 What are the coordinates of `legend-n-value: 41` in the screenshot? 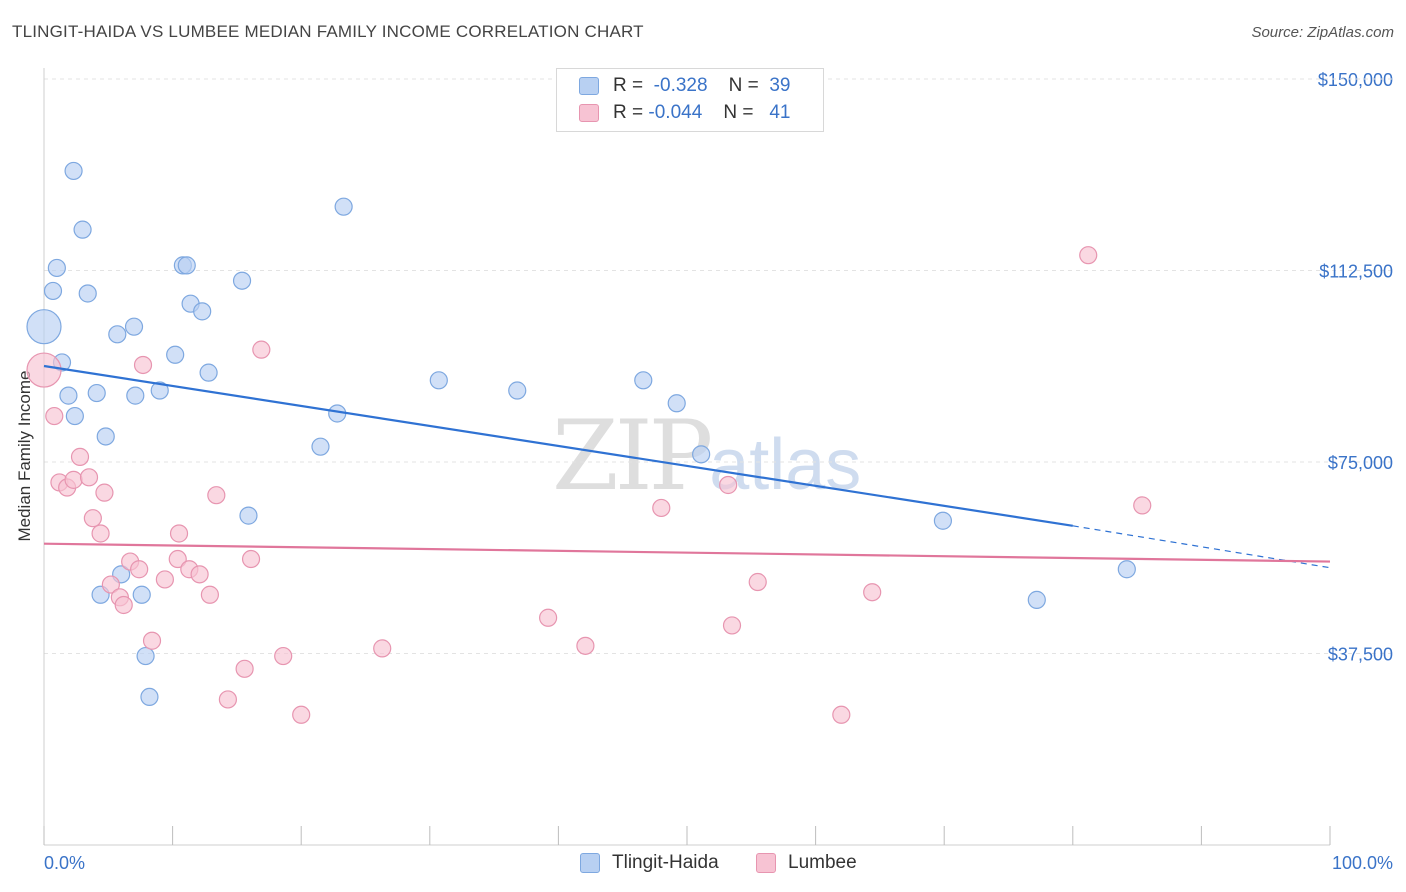 It's located at (780, 112).